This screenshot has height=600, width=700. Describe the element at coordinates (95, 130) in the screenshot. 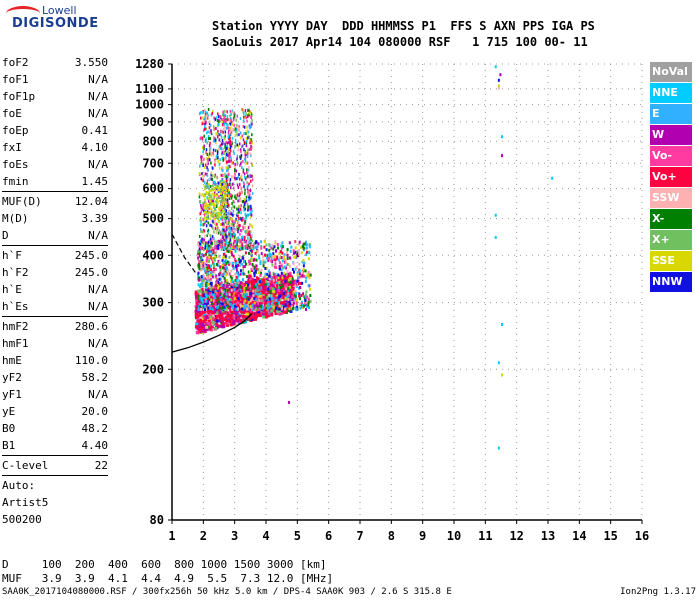

I see `param-value: 0.41` at that location.